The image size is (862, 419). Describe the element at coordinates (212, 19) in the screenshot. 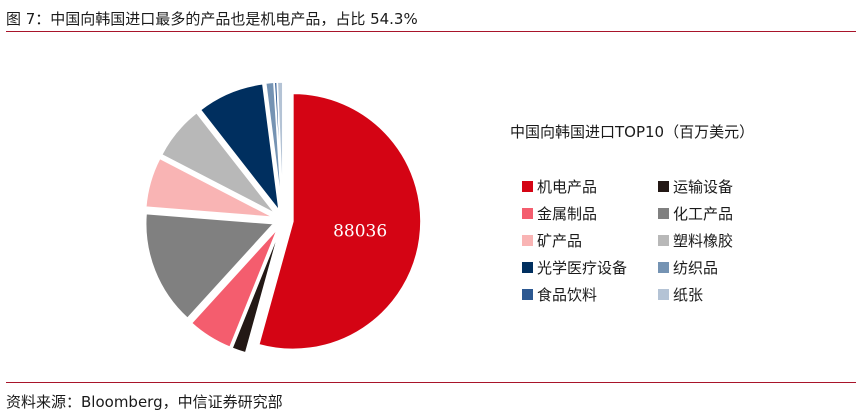

I see `figure-title: 图 7：中国向韩国进口最多的产品也是机电产品，占比 54.3%` at that location.